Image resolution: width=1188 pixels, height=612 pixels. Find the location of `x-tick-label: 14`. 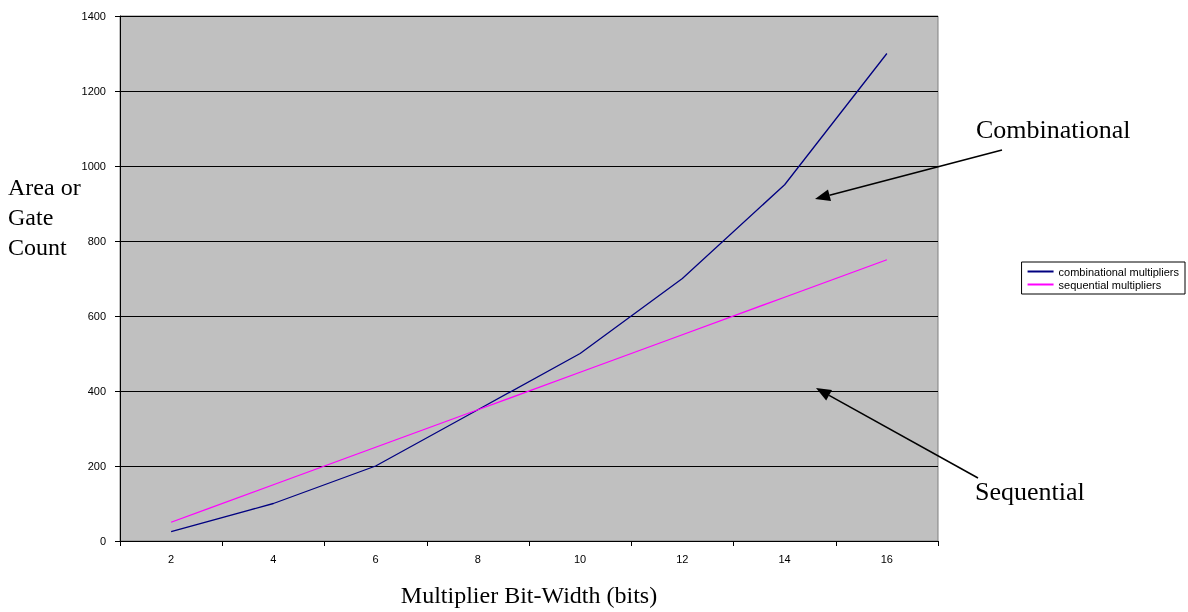

x-tick-label: 14 is located at coordinates (784, 558).